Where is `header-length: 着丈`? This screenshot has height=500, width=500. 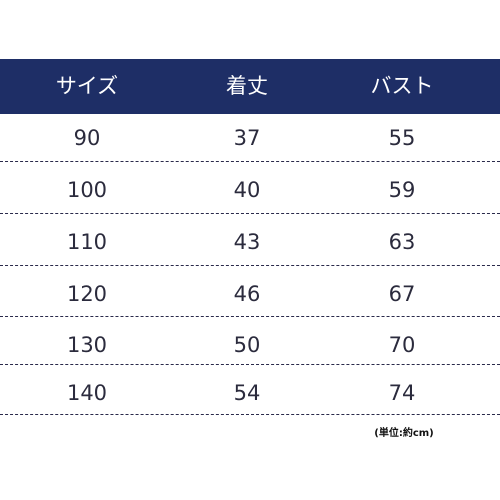
header-length: 着丈 is located at coordinates (247, 86).